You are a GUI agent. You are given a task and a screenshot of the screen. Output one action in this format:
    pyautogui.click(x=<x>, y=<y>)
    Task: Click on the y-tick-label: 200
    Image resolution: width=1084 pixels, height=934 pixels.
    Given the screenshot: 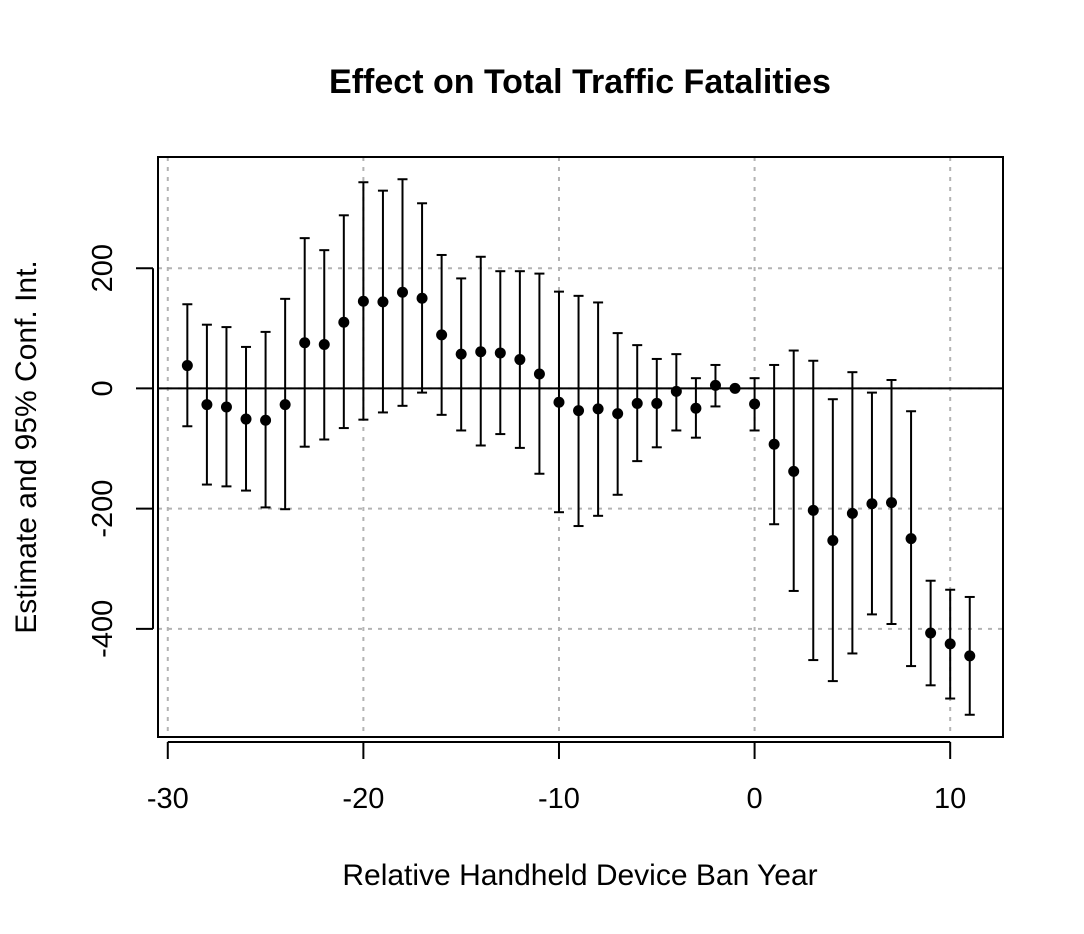 What is the action you would take?
    pyautogui.click(x=103, y=268)
    